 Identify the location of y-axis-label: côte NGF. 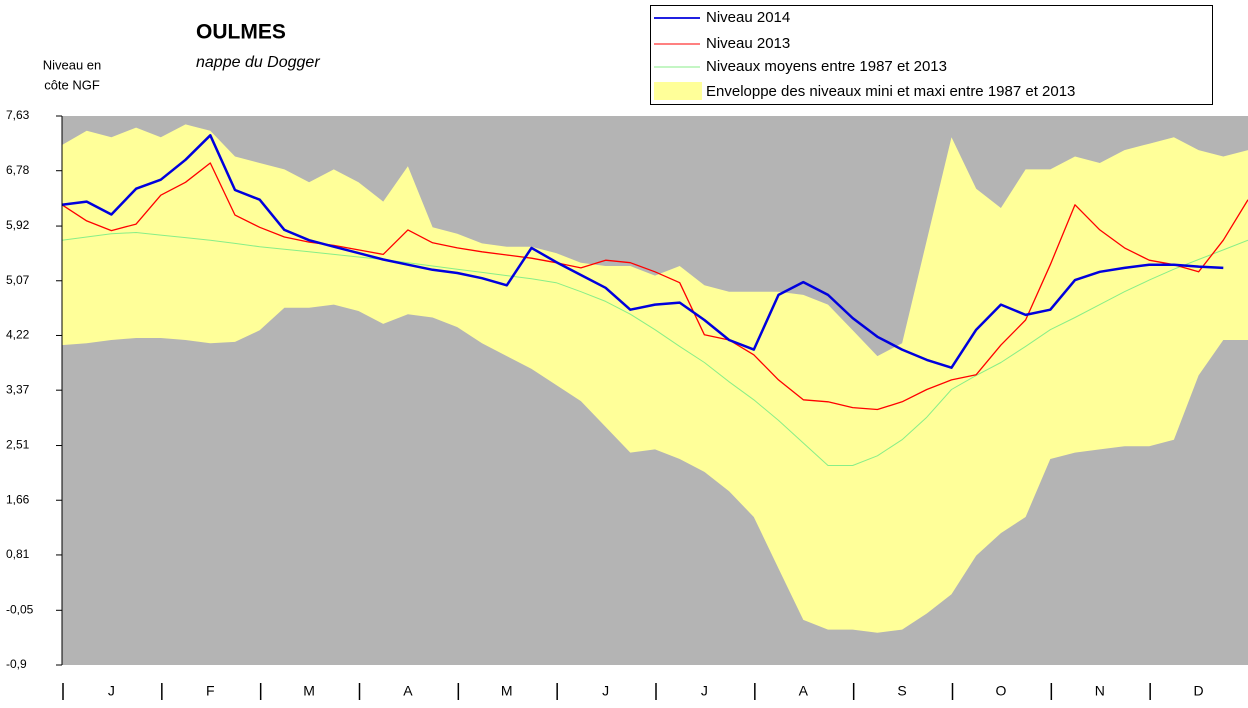
(72, 84).